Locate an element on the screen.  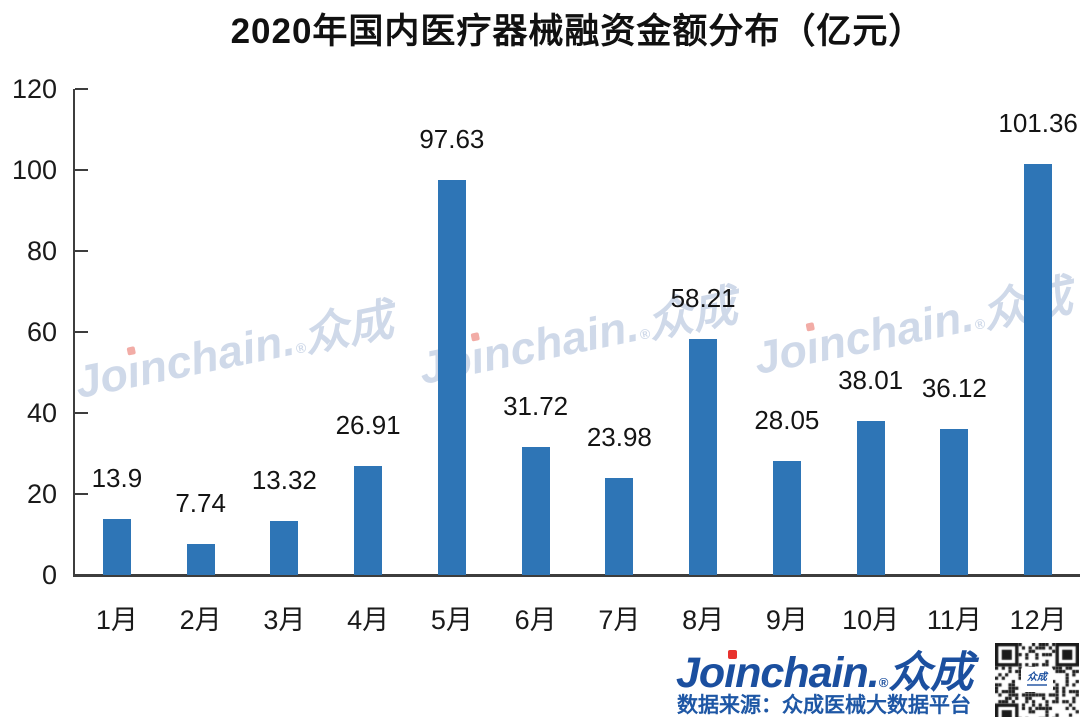
chart-title: 2020年国内医疗器械融资金额分布（亿元） is located at coordinates (577, 31).